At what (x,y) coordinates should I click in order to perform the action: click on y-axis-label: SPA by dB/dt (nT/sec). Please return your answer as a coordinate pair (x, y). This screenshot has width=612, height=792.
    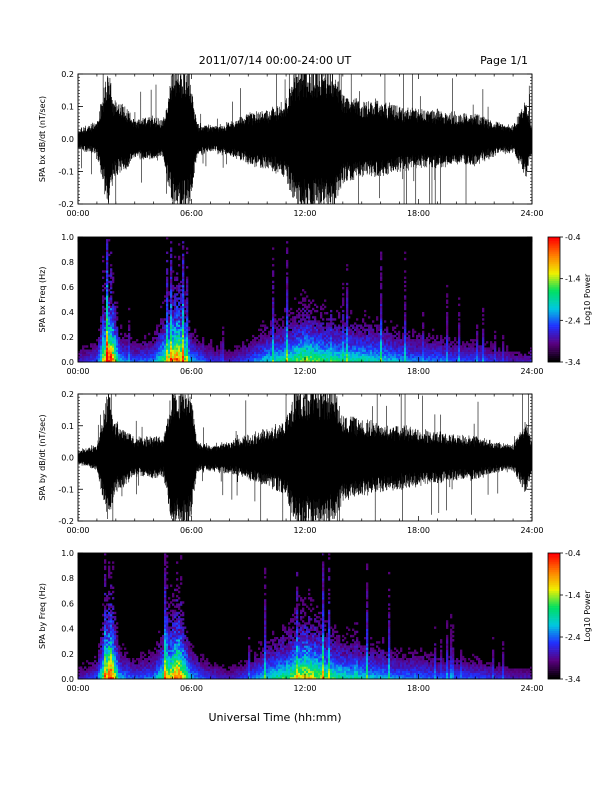
    Looking at the image, I should click on (42, 457).